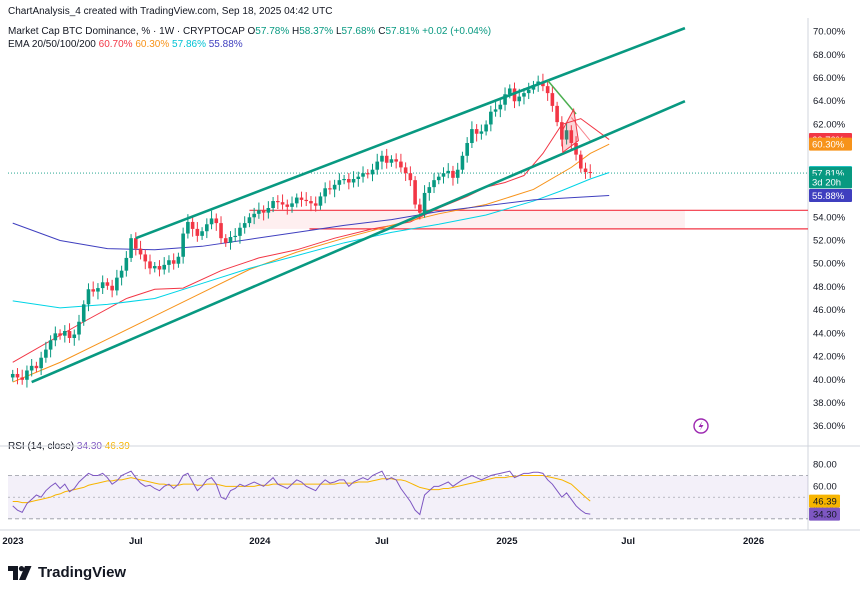 The height and width of the screenshot is (593, 860). I want to click on price-axis-tick: 64.00%, so click(829, 101).